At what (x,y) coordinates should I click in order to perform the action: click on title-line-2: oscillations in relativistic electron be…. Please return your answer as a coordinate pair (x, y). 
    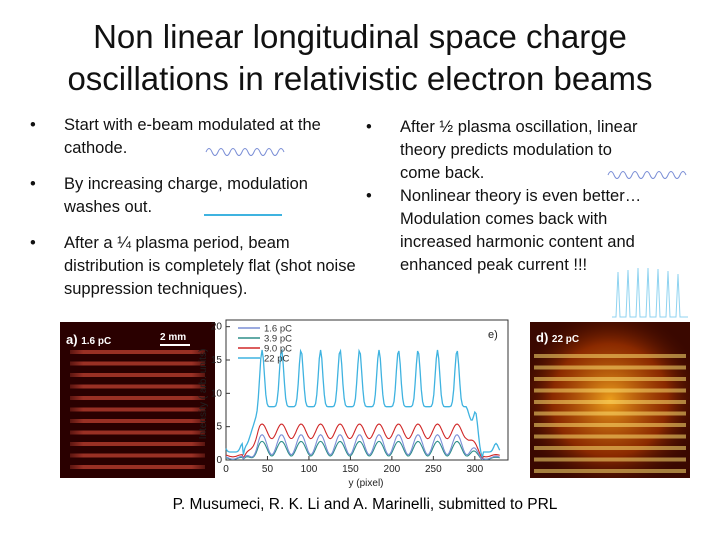
    Looking at the image, I should click on (360, 78).